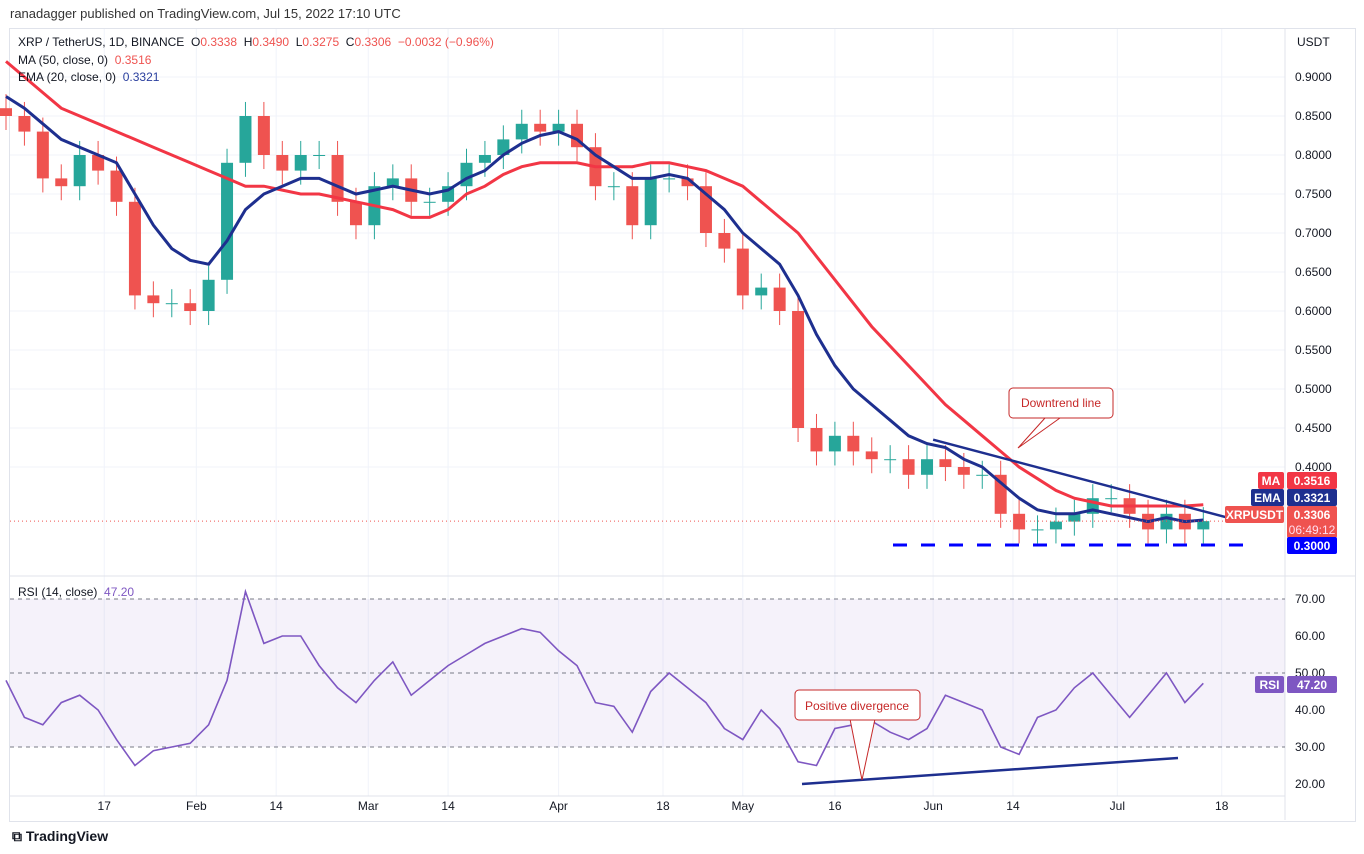 Image resolution: width=1364 pixels, height=854 pixels. Describe the element at coordinates (141, 77) in the screenshot. I see `ema-value: 0.3321` at that location.